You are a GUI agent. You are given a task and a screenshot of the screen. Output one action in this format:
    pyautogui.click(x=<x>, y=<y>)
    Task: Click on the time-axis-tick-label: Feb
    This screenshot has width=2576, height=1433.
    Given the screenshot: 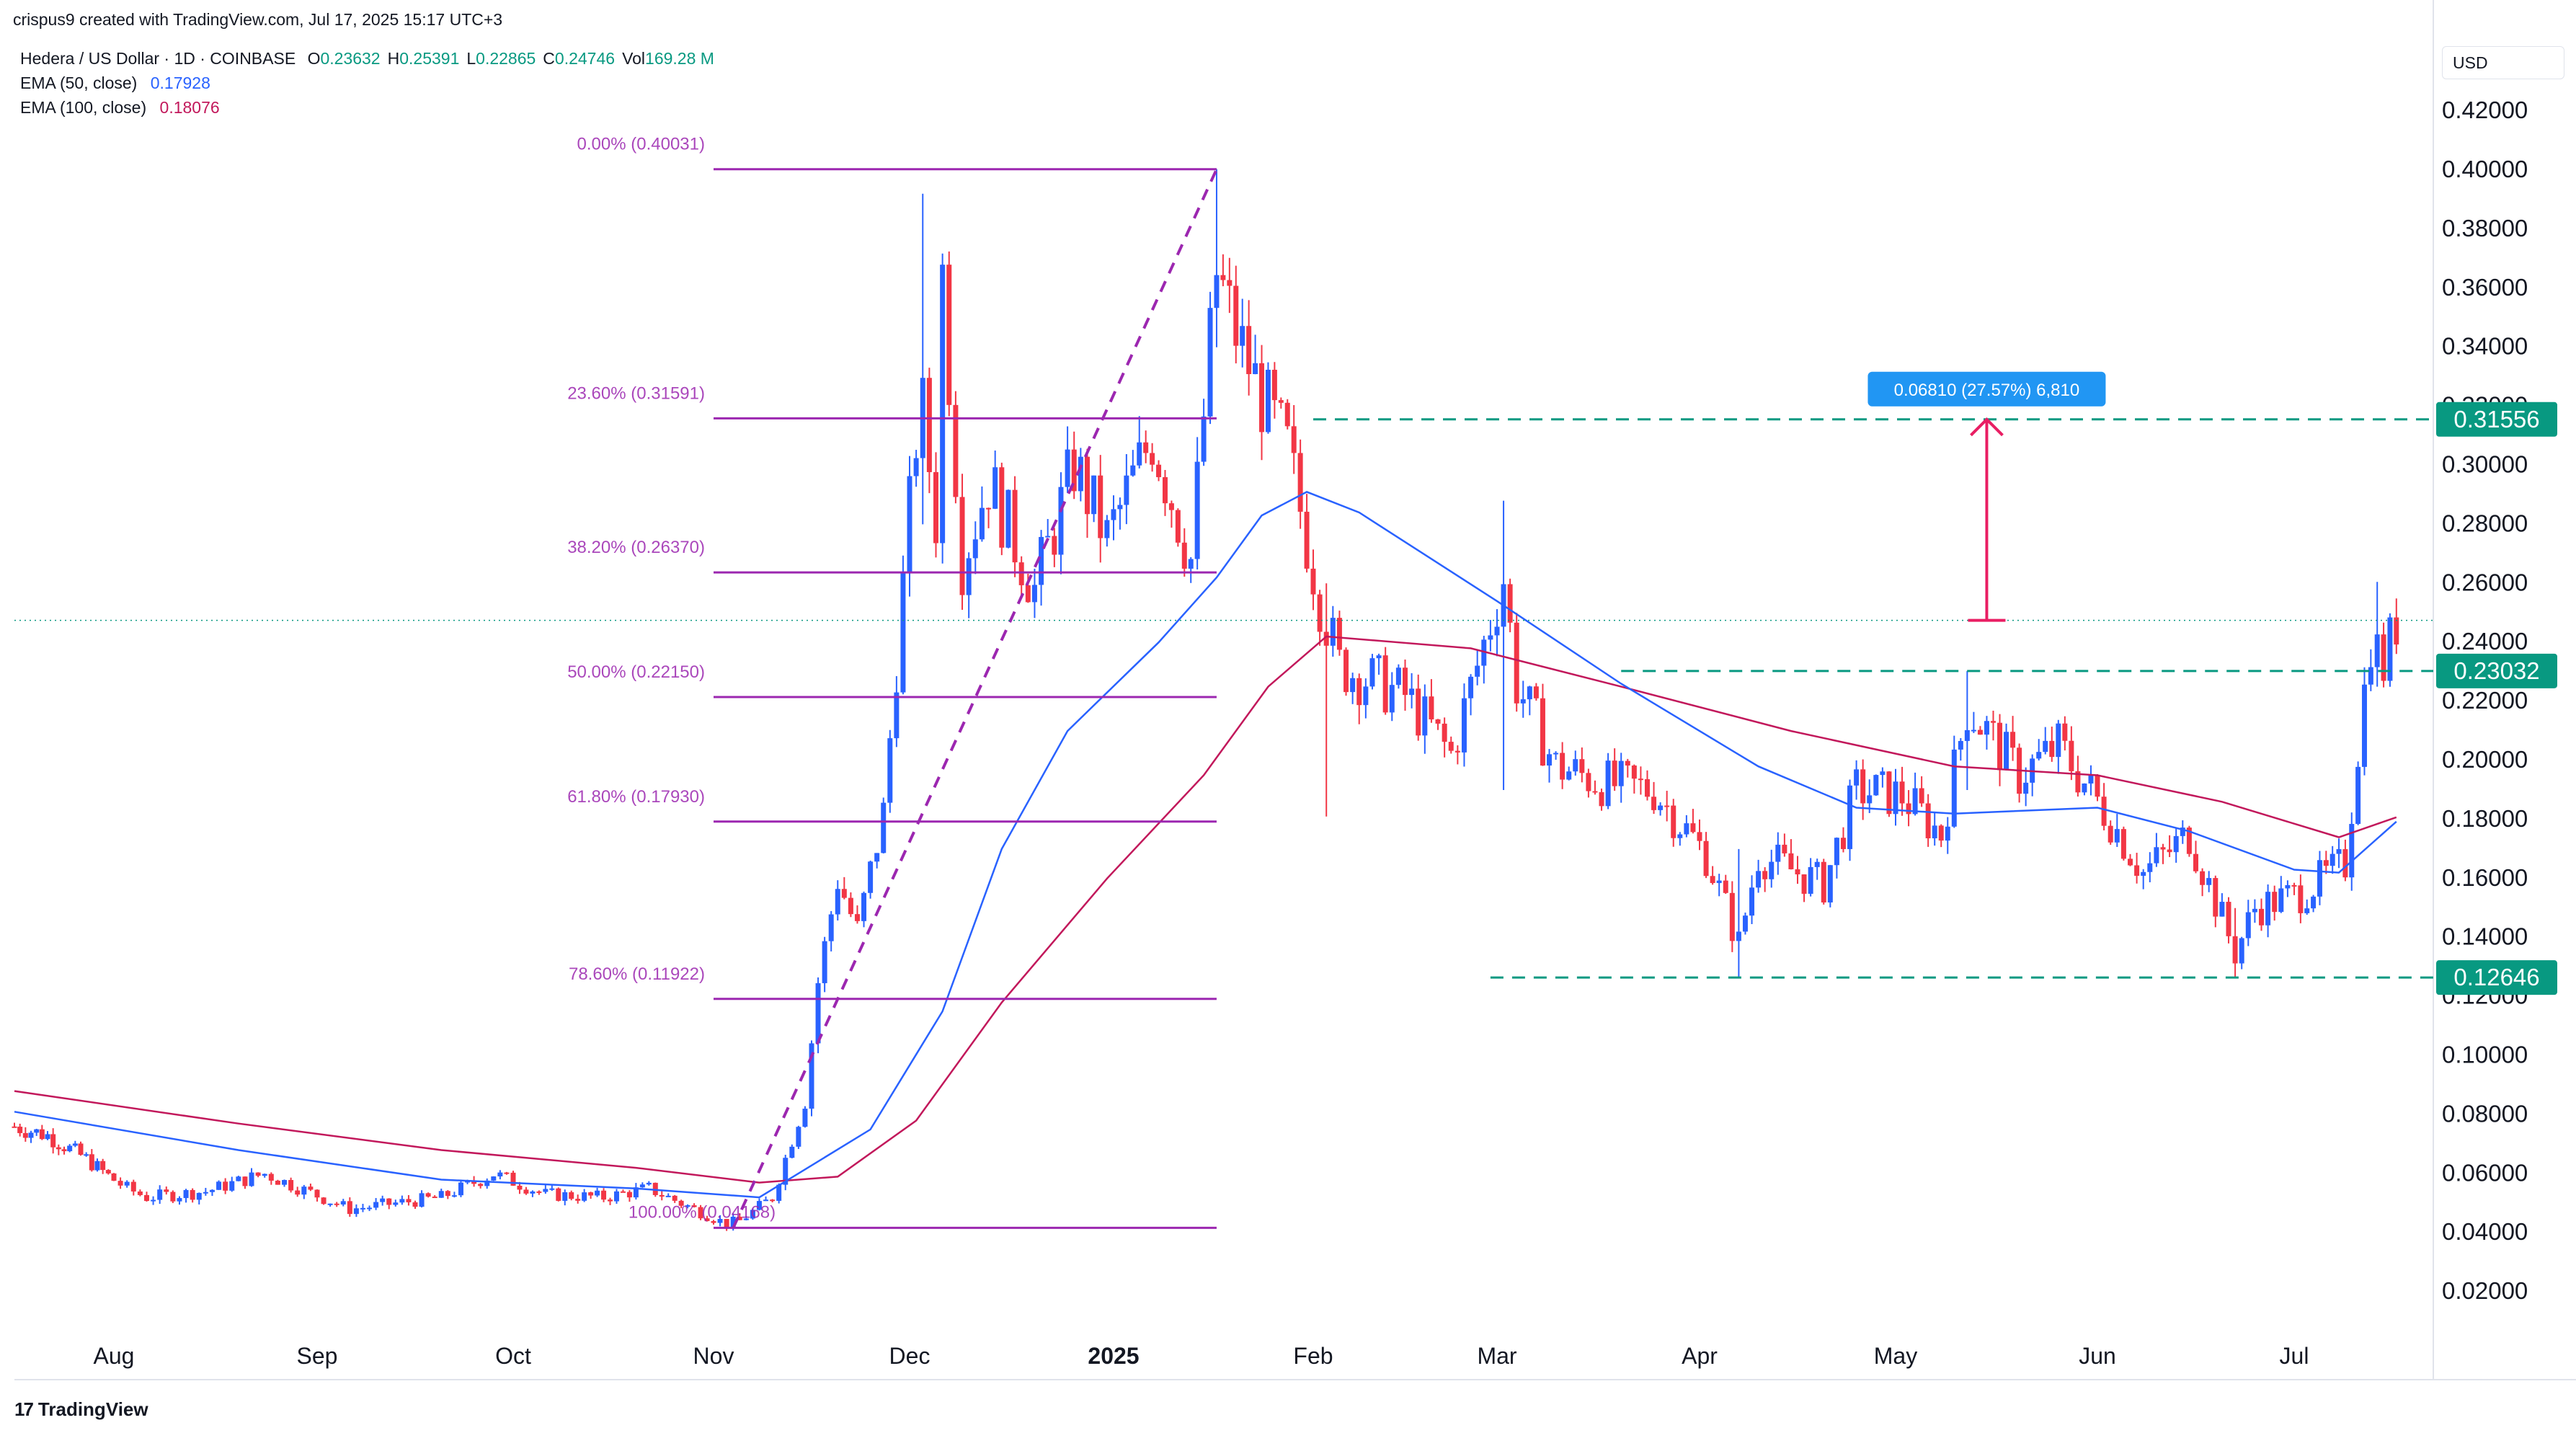 What is the action you would take?
    pyautogui.click(x=1313, y=1356)
    